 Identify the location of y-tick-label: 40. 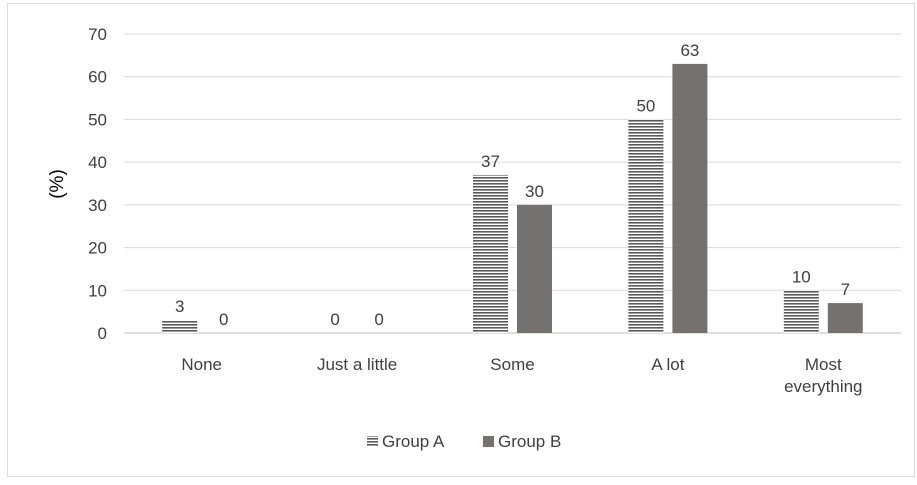
(97, 162).